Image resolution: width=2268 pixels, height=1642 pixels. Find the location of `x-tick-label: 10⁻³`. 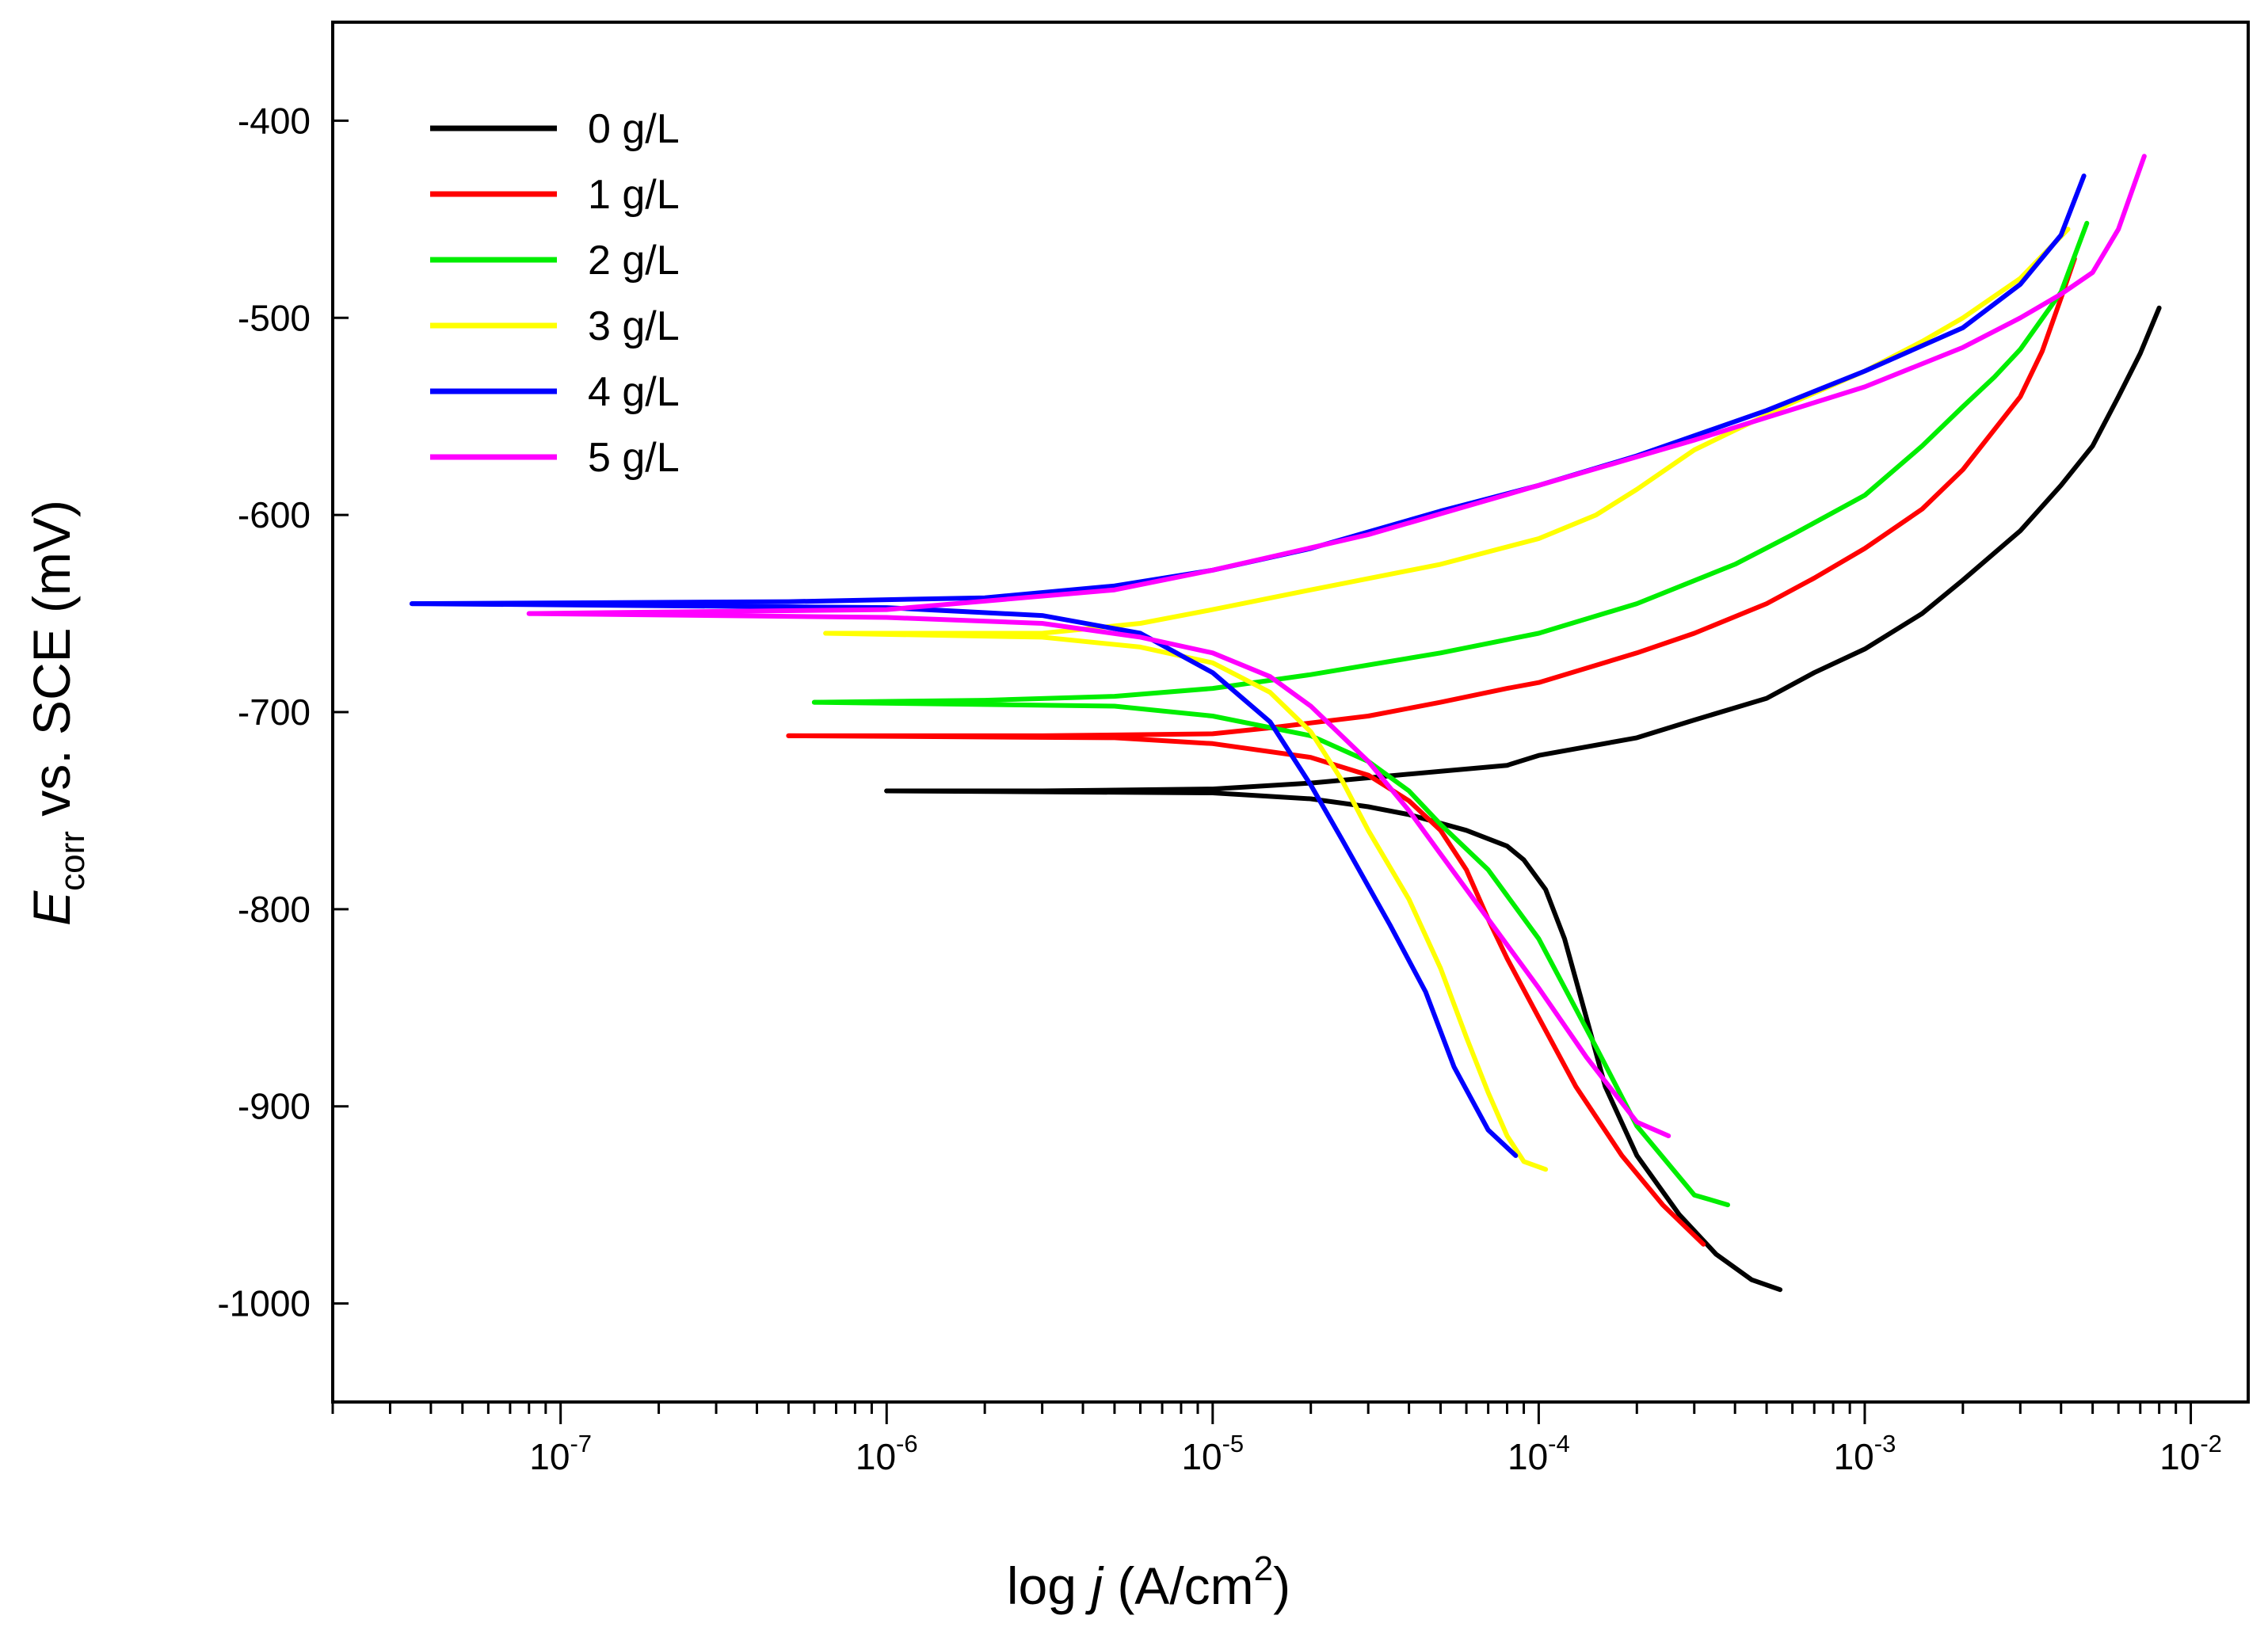

x-tick-label: 10⁻³ is located at coordinates (1865, 1454).